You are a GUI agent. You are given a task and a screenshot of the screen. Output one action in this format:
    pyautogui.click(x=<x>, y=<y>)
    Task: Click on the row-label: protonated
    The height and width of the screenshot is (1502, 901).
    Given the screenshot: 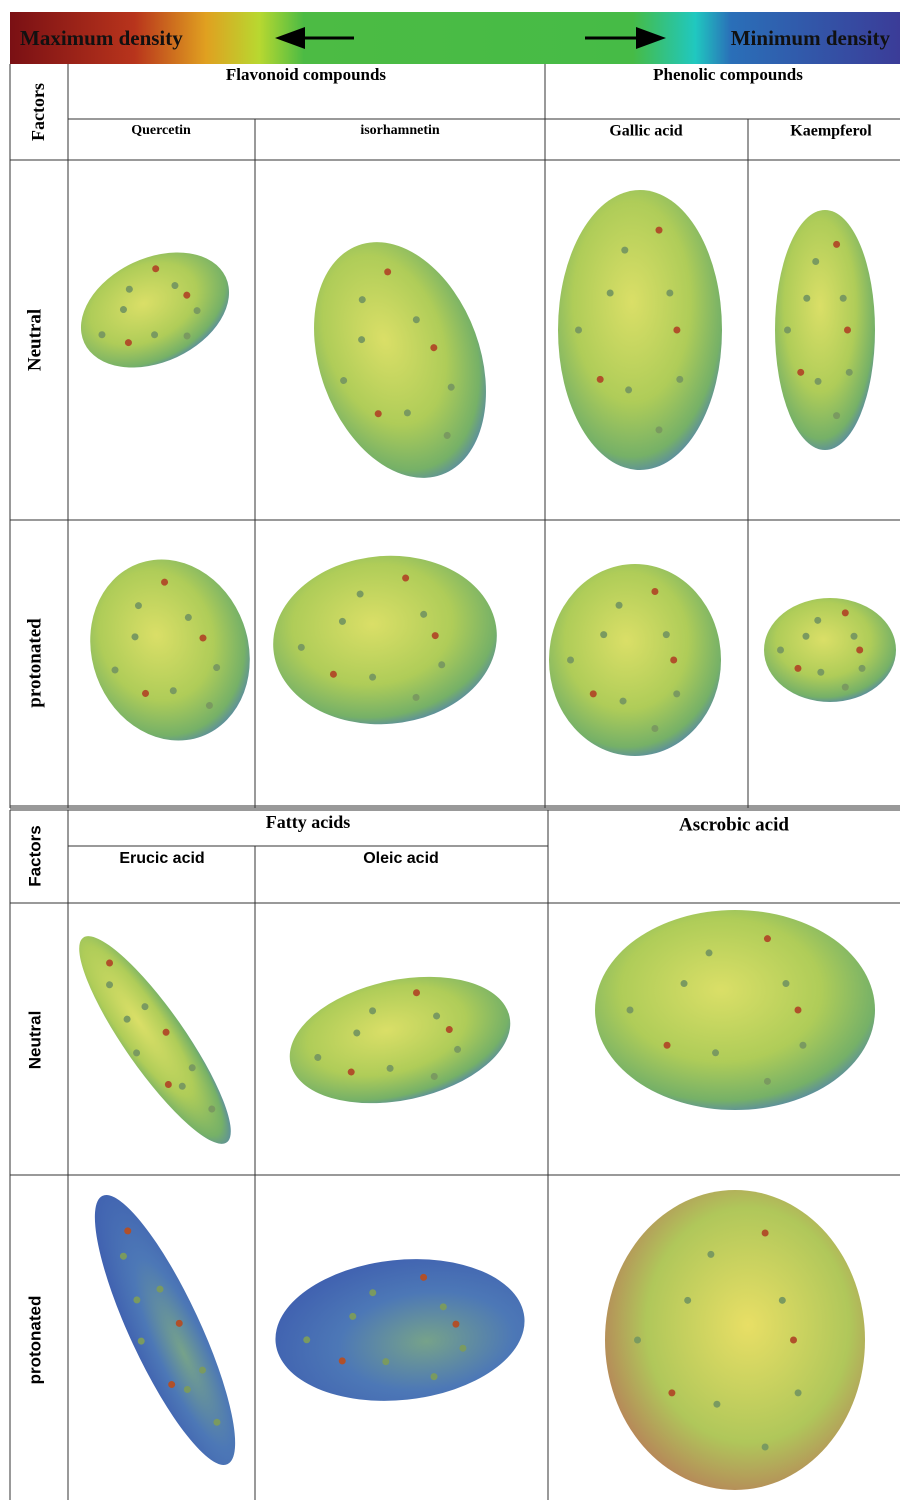 What is the action you would take?
    pyautogui.click(x=34, y=1340)
    